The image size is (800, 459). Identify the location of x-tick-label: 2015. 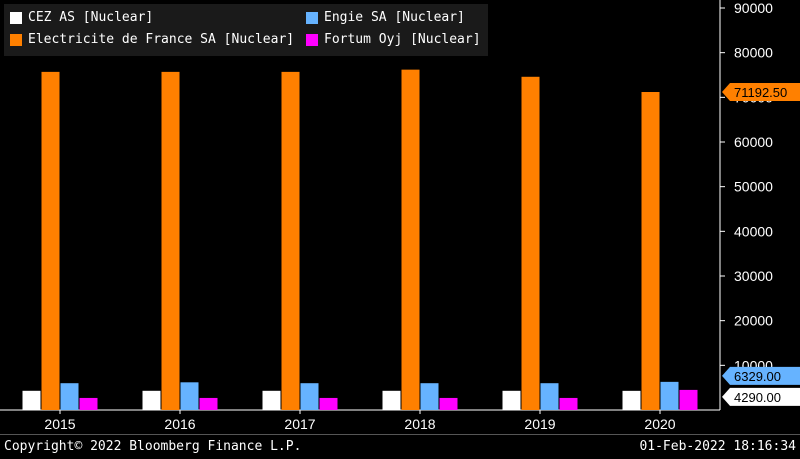
(59, 424).